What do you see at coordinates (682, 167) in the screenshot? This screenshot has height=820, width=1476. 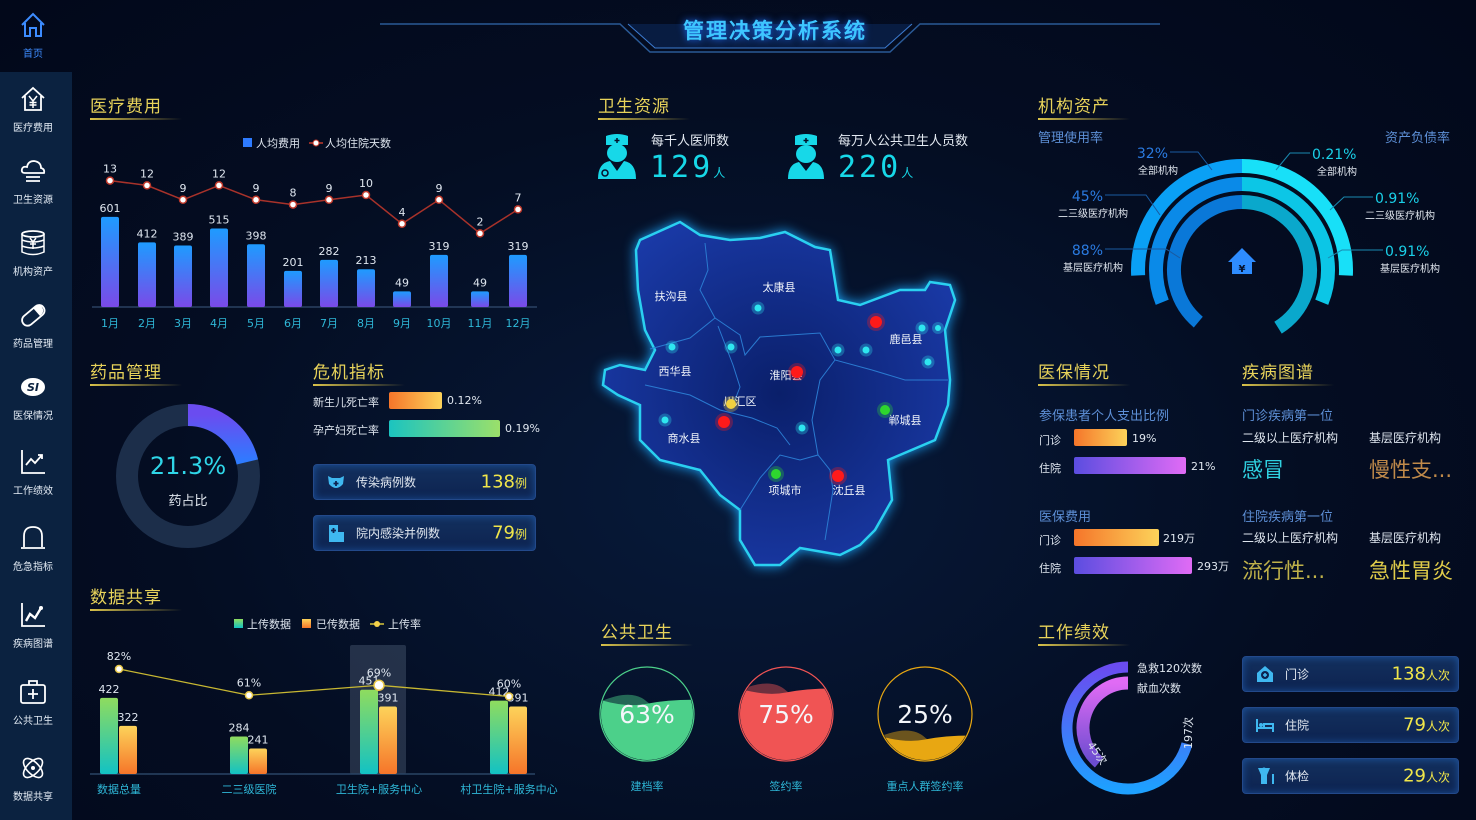 I see `value: 129` at bounding box center [682, 167].